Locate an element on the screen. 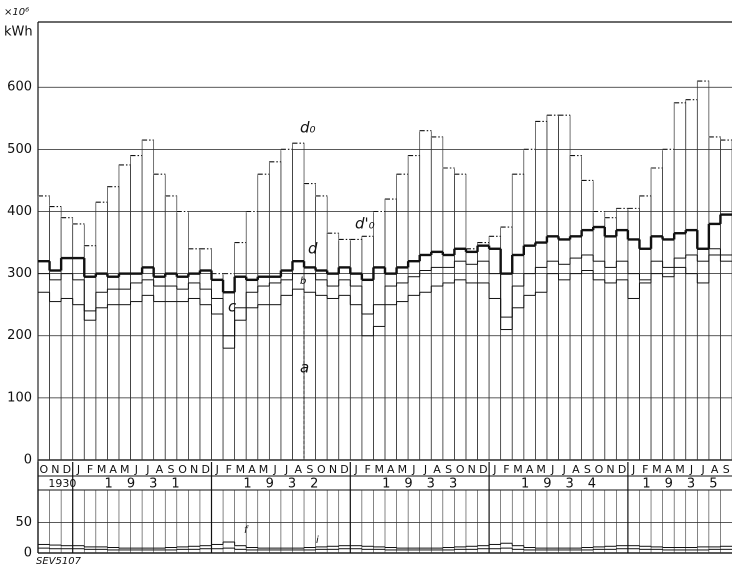  year-label: 1930 is located at coordinates (62, 483).